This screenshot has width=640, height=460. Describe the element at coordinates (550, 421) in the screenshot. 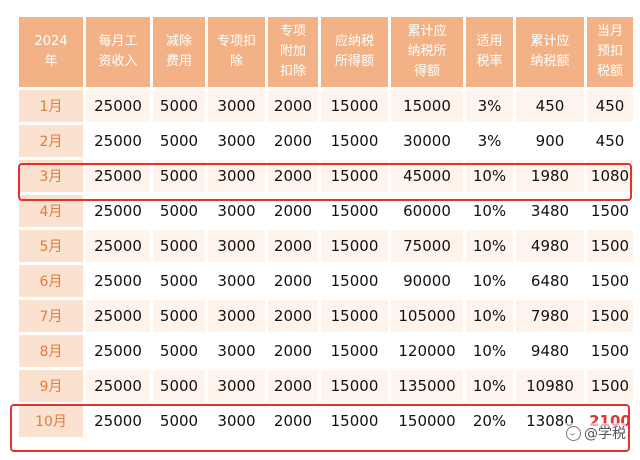

I see `cell-cumulative-tax: 13080` at that location.